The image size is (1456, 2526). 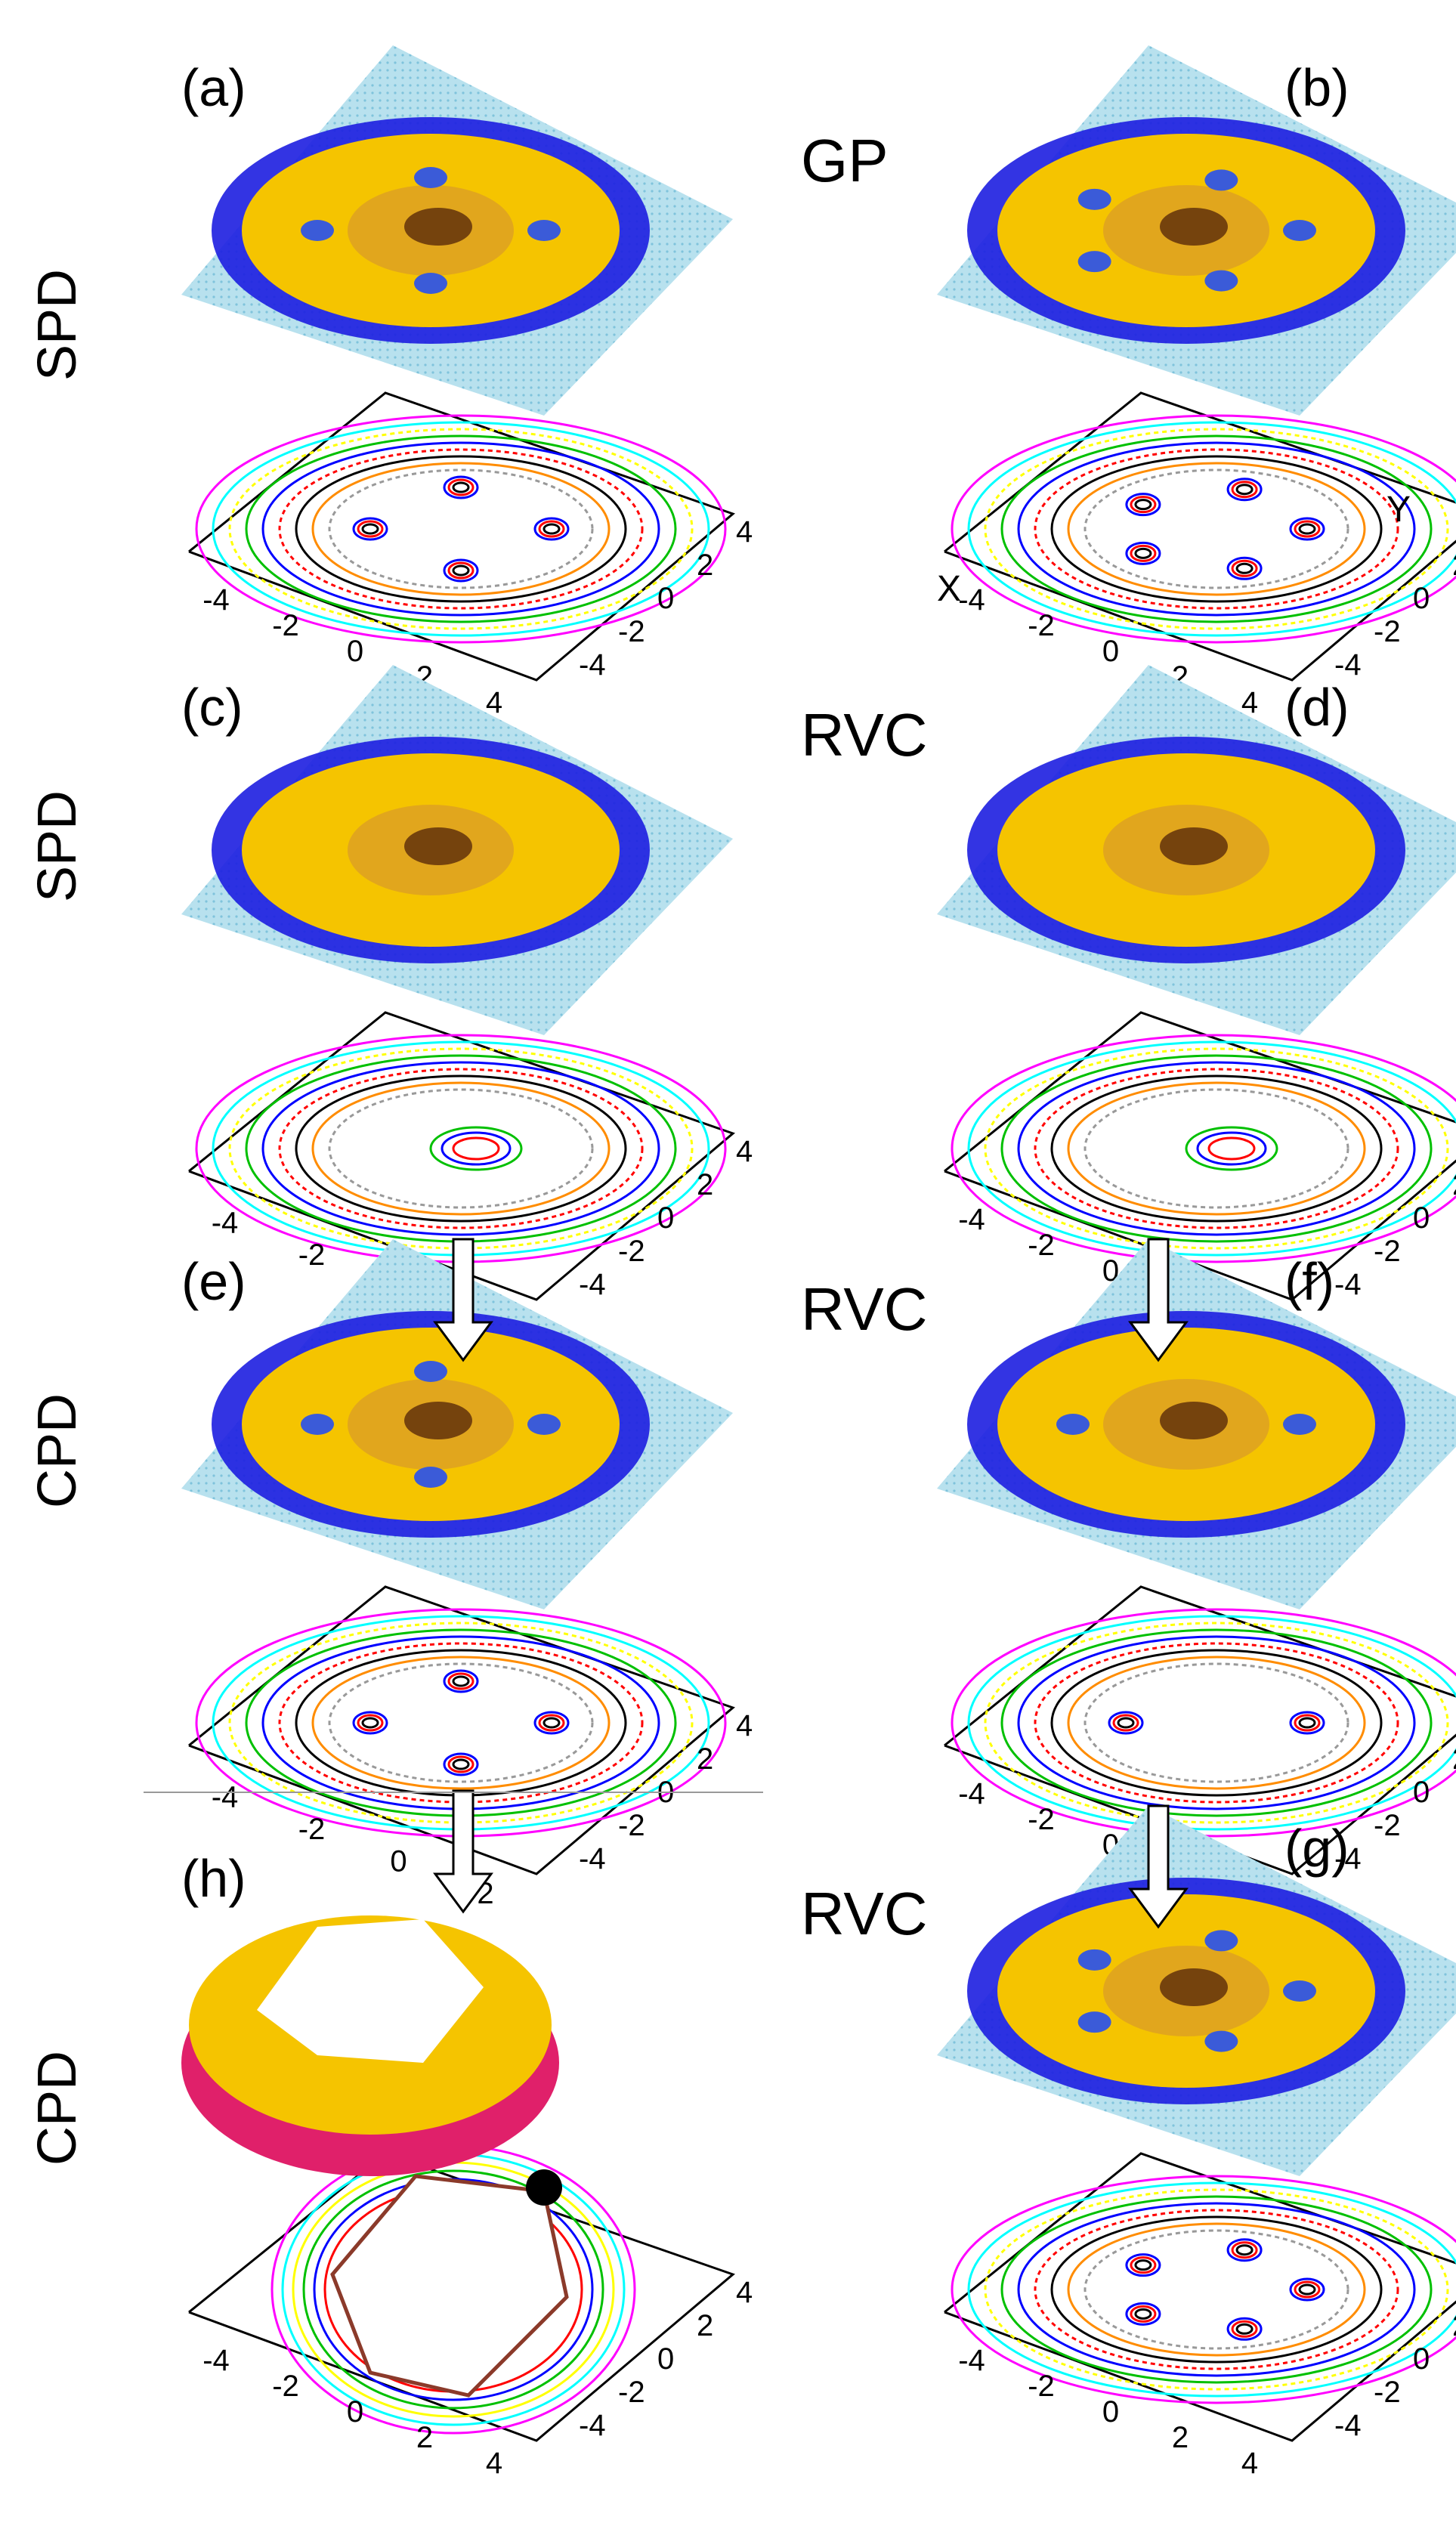 What do you see at coordinates (1249, 702) in the screenshot?
I see `x-tick-label: 4` at bounding box center [1249, 702].